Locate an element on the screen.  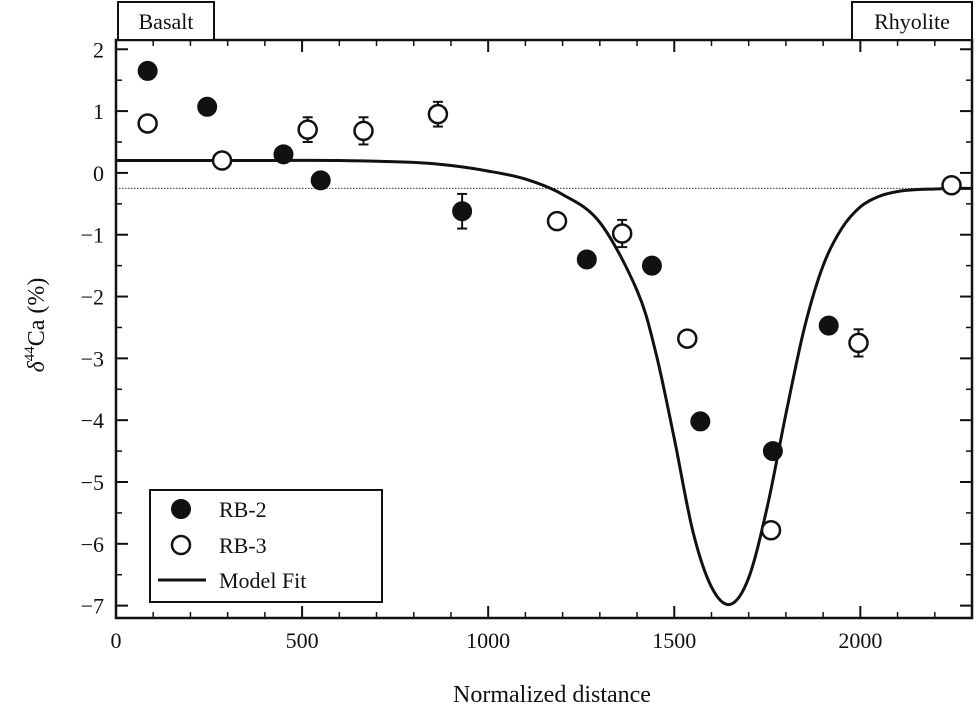
x-axis-title: Normalized distance is located at coordinates (552, 695).